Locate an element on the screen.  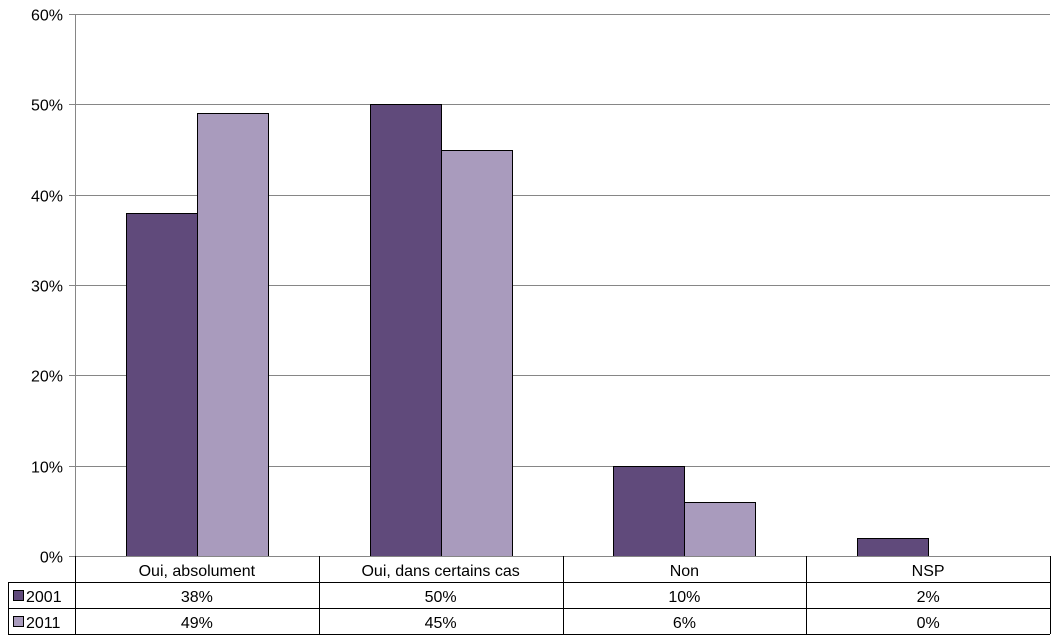
data-label: 38% is located at coordinates (197, 597).